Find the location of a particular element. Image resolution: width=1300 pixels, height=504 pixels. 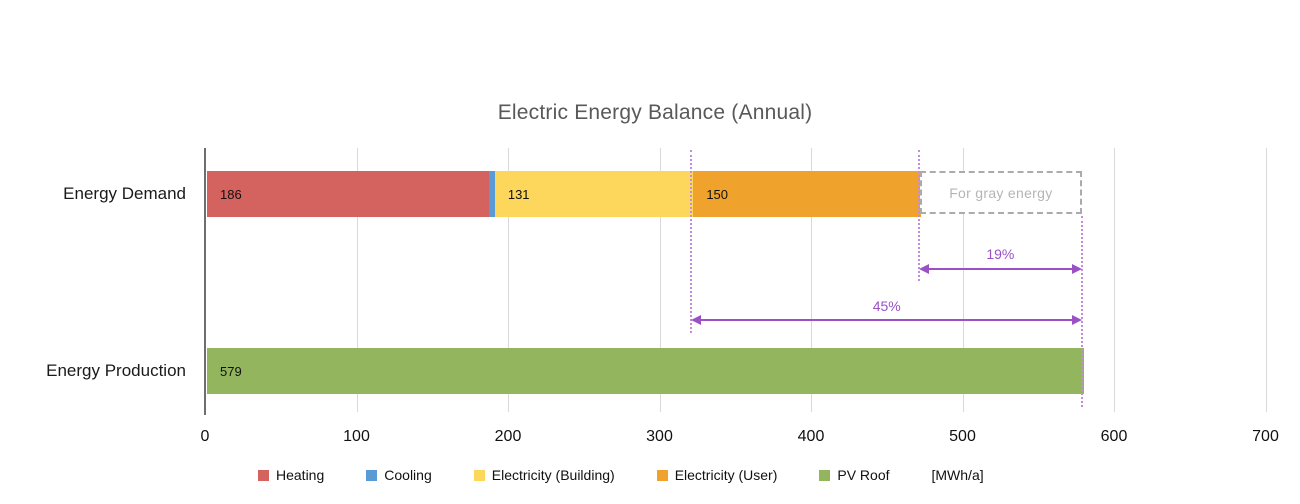

bar-segment-electricity-user- is located at coordinates (807, 194).